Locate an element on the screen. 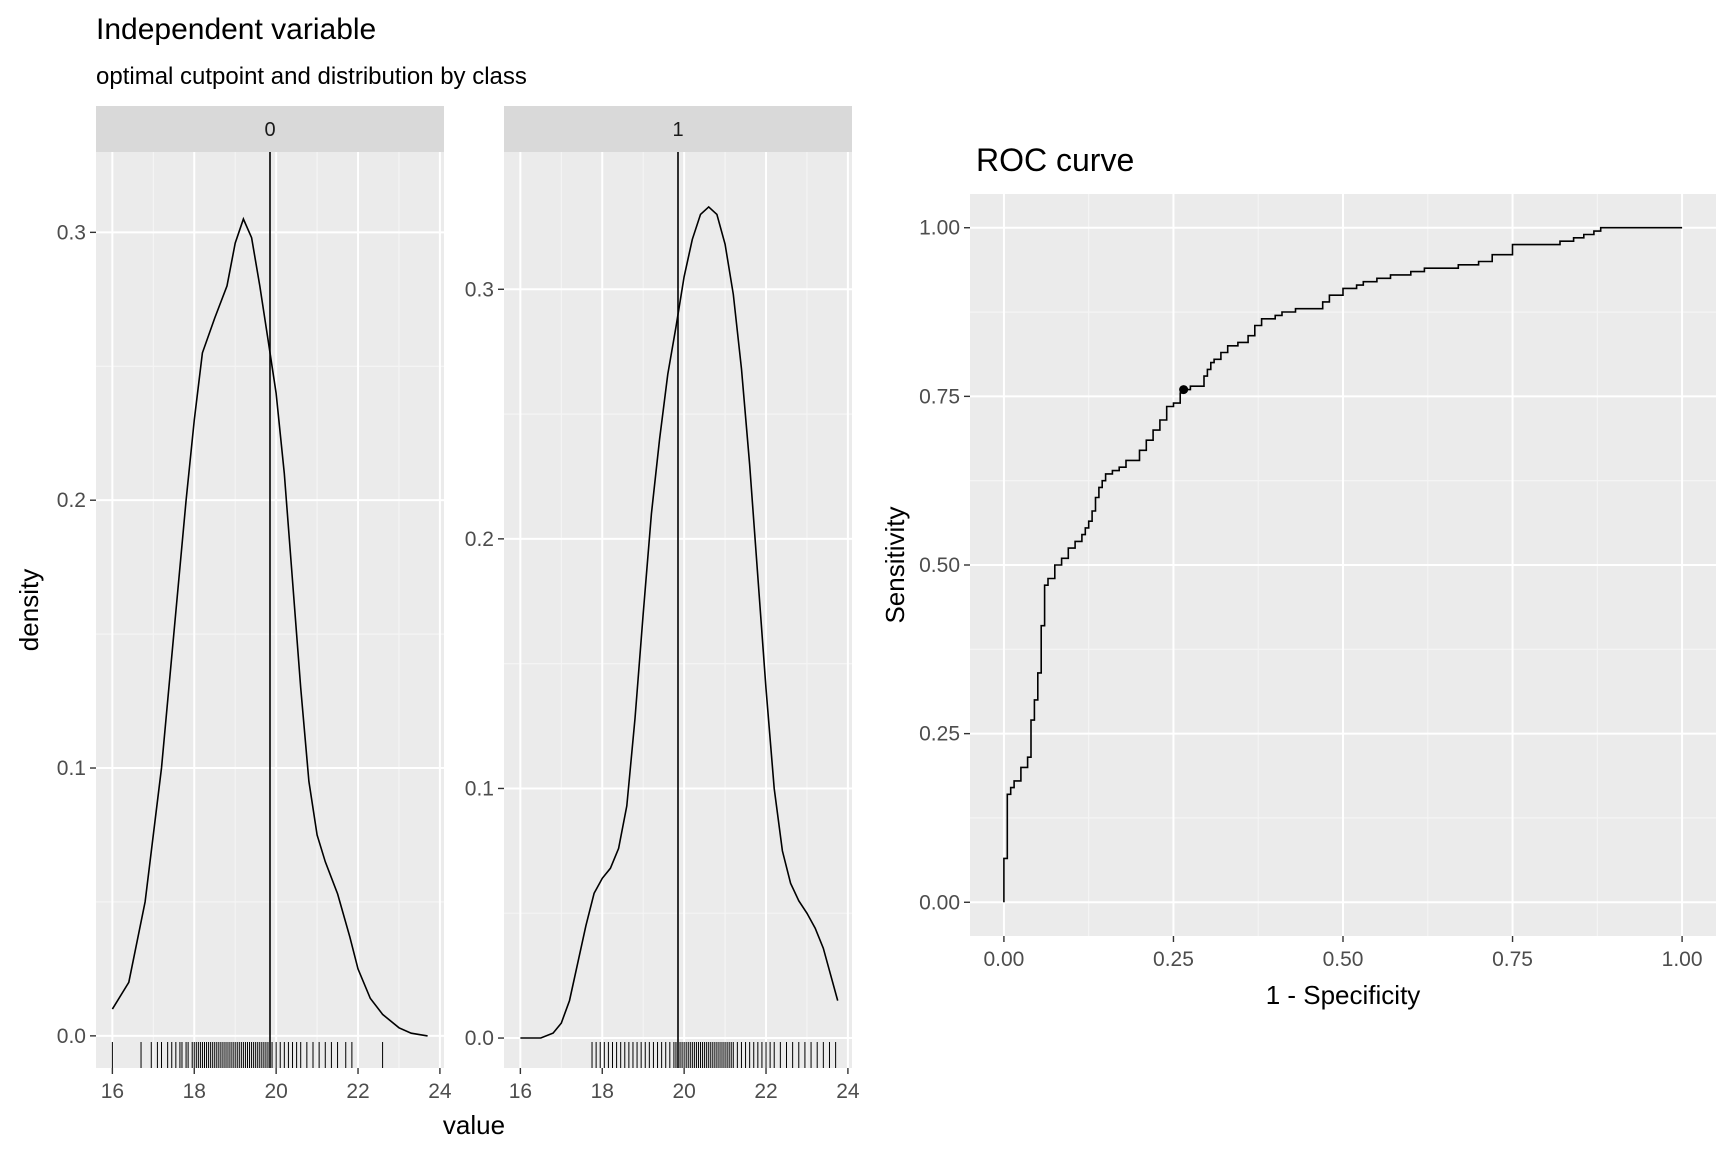 The width and height of the screenshot is (1728, 1152). y-tick-label: 0.50 is located at coordinates (939, 565).